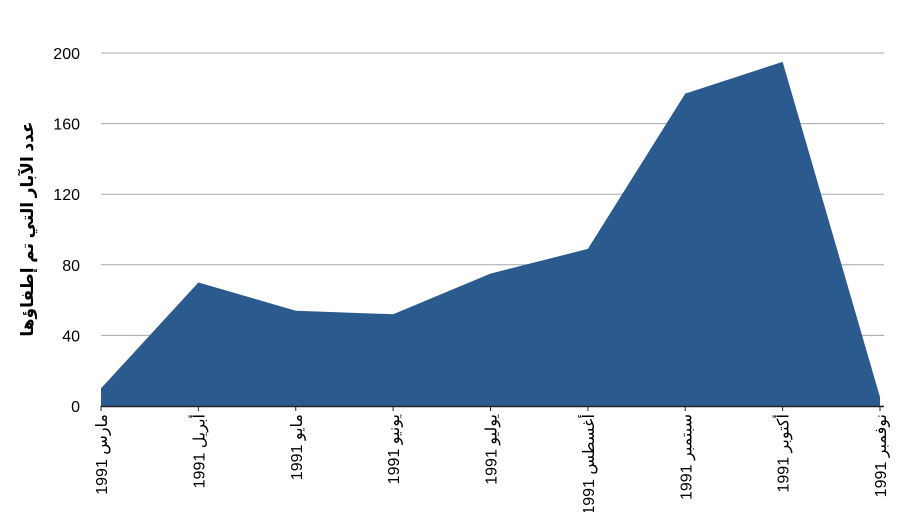 This screenshot has height=517, width=919. Describe the element at coordinates (298, 447) in the screenshot. I see `x-tick-label: مايو 1991` at that location.